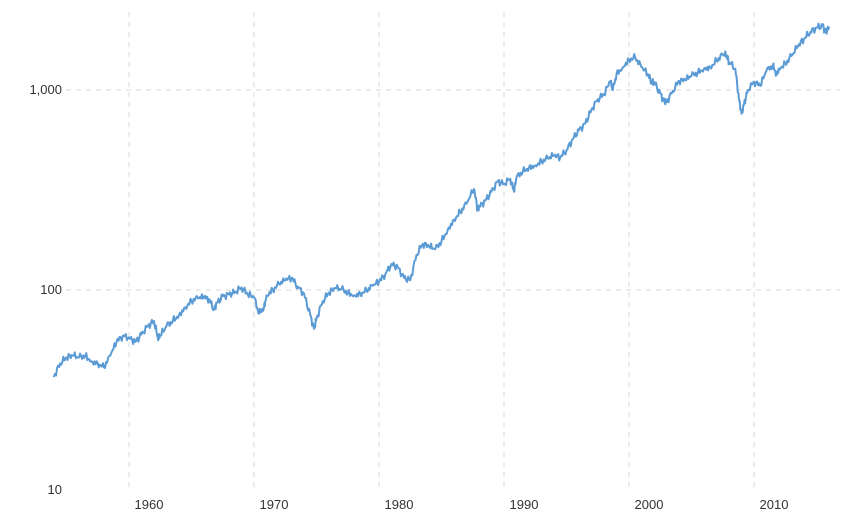  I want to click on x-tick-label: 1970, so click(274, 504).